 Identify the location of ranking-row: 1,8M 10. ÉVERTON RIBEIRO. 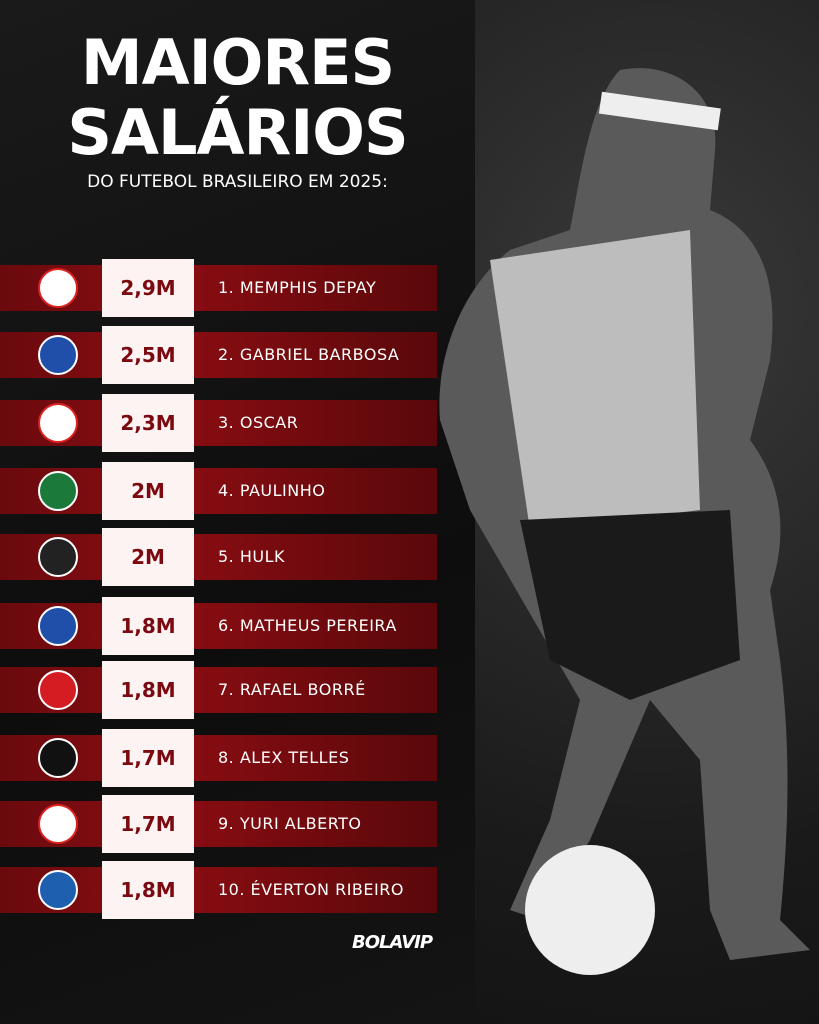
(218, 890).